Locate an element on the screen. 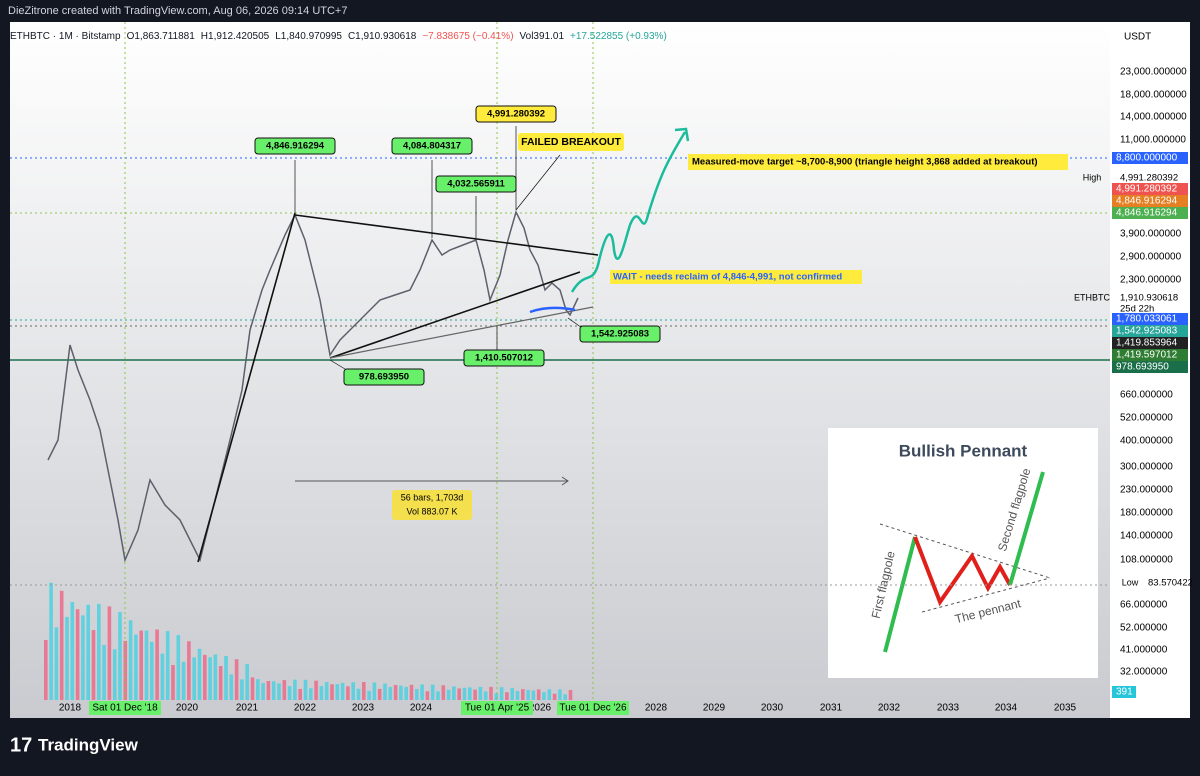 Image resolution: width=1200 pixels, height=776 pixels. ohlc: O1,863.711881 is located at coordinates (161, 36).